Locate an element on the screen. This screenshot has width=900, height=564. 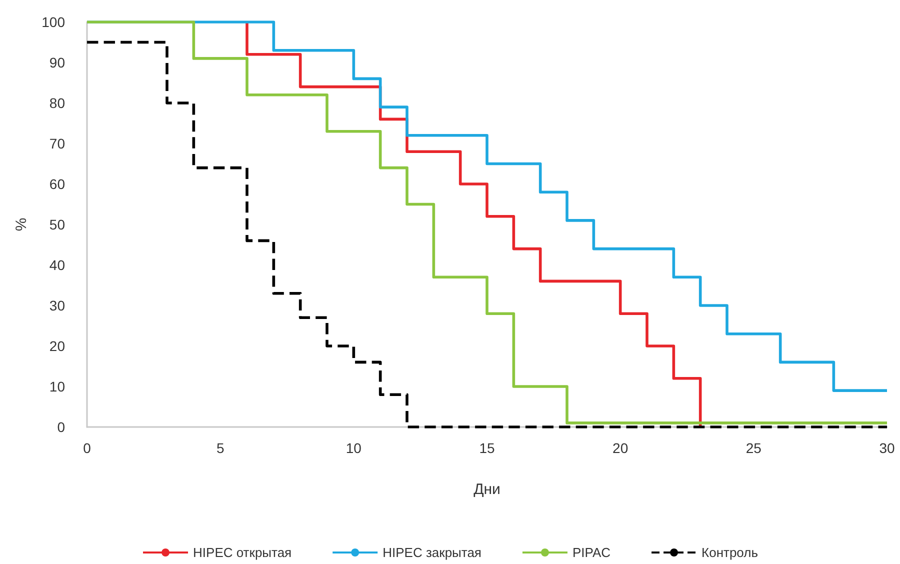
x-tick-label: 30 is located at coordinates (887, 448).